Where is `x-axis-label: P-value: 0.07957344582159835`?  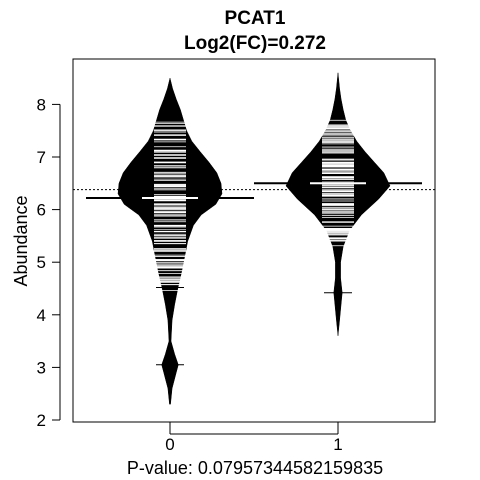 x-axis-label: P-value: 0.07957344582159835 is located at coordinates (255, 468).